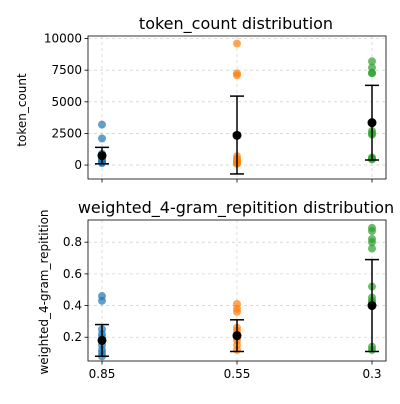  Describe the element at coordinates (72, 337) in the screenshot. I see `y-tick-label: 0.2` at that location.